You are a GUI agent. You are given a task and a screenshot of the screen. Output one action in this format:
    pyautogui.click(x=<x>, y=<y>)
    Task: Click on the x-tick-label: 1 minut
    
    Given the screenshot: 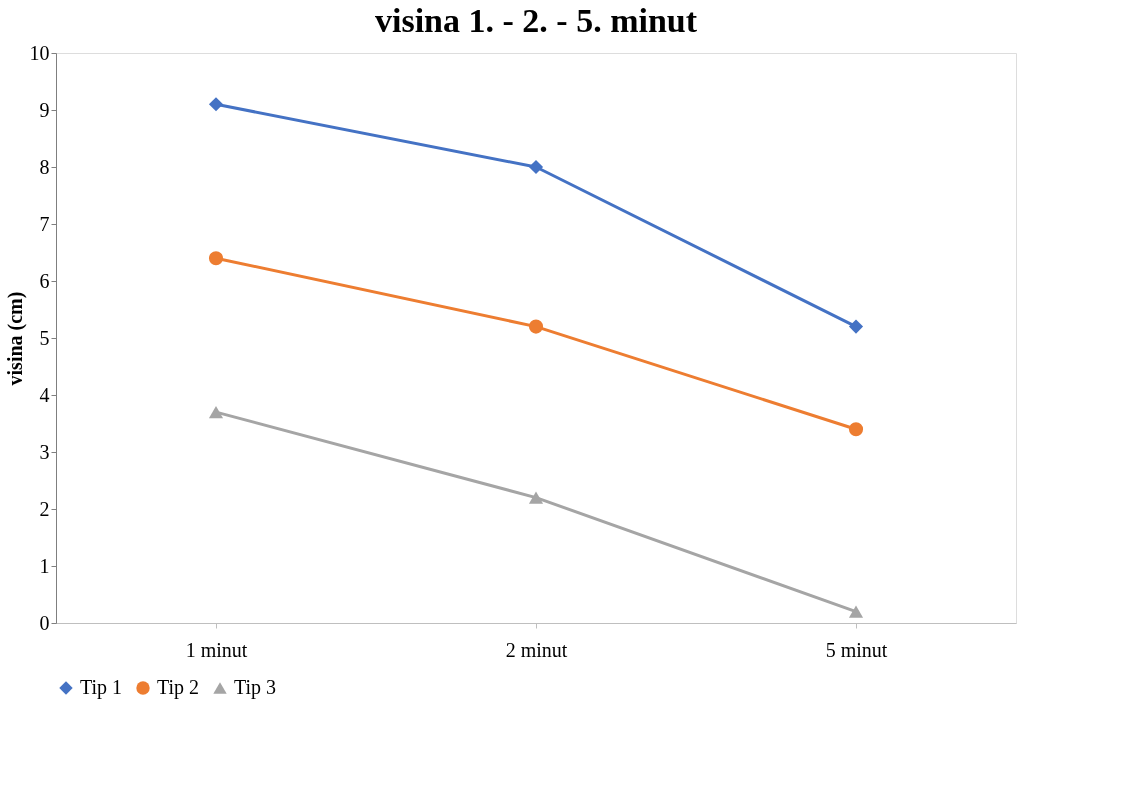 What is the action you would take?
    pyautogui.click(x=216, y=649)
    